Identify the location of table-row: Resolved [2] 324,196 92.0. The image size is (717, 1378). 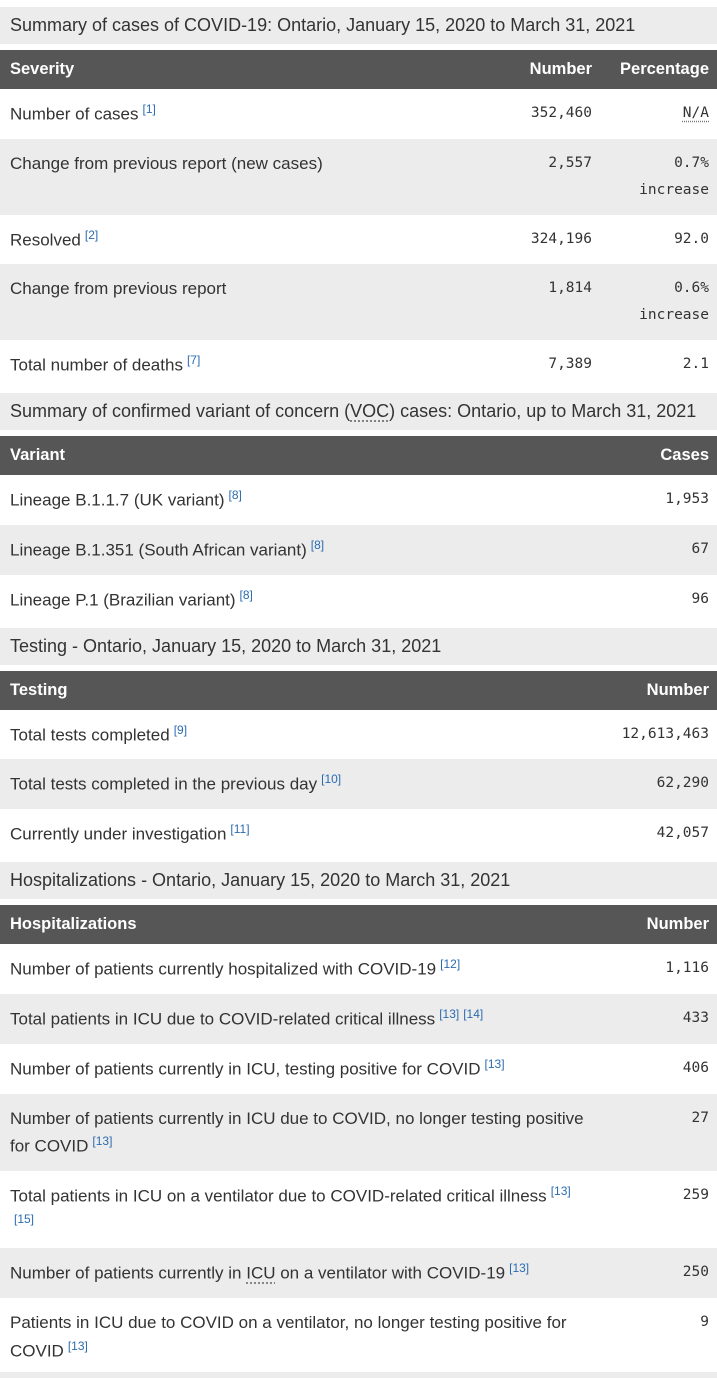
(358, 240).